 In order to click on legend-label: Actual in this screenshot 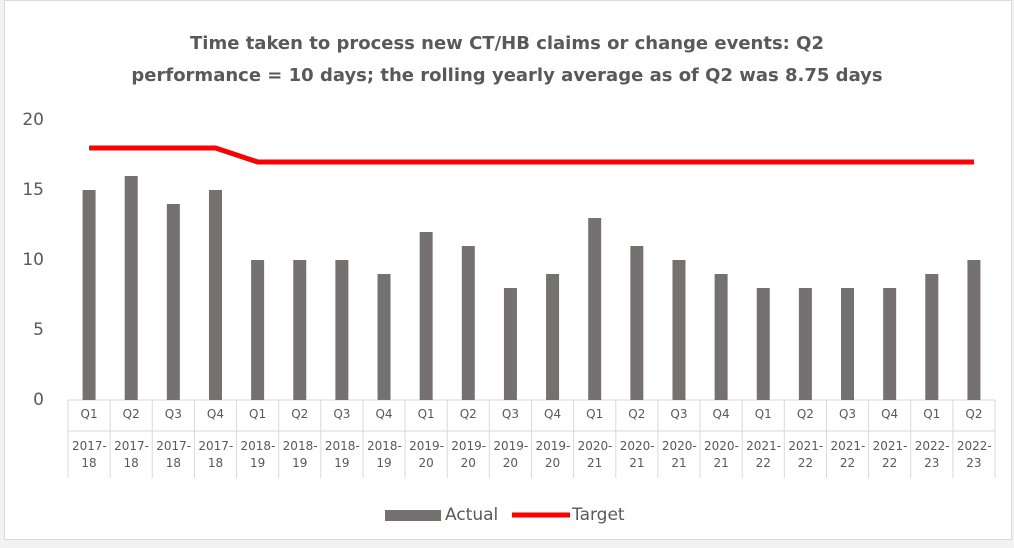, I will do `click(471, 515)`.